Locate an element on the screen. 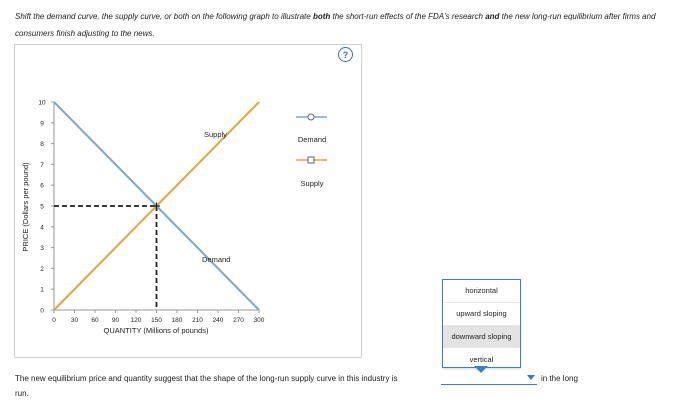 This screenshot has width=700, height=414. x-tick-label: 210 is located at coordinates (197, 320).